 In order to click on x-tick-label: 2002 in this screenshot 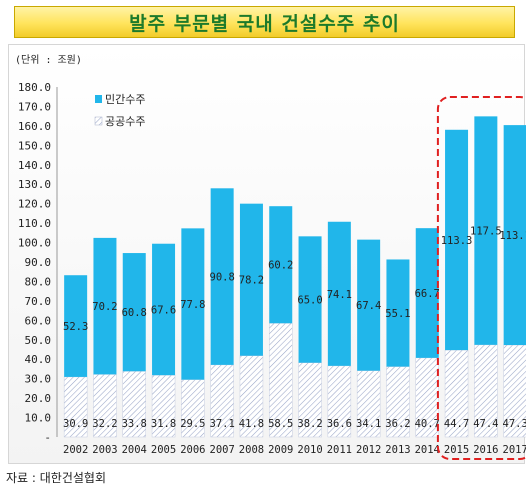, I will do `click(75, 450)`.